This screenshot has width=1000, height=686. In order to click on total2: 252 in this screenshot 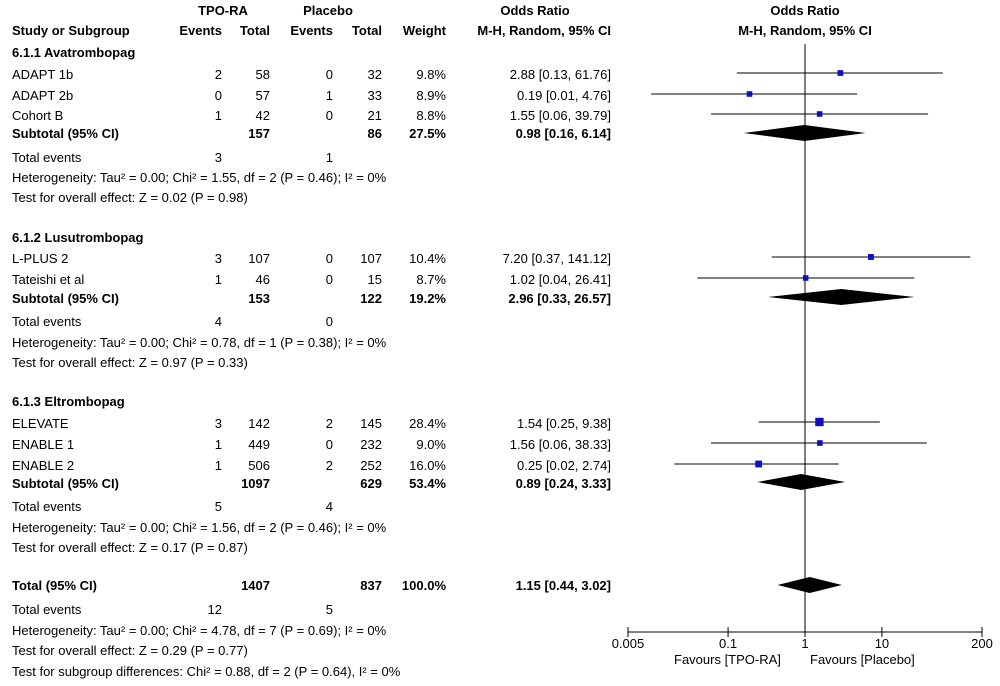, I will do `click(371, 465)`.